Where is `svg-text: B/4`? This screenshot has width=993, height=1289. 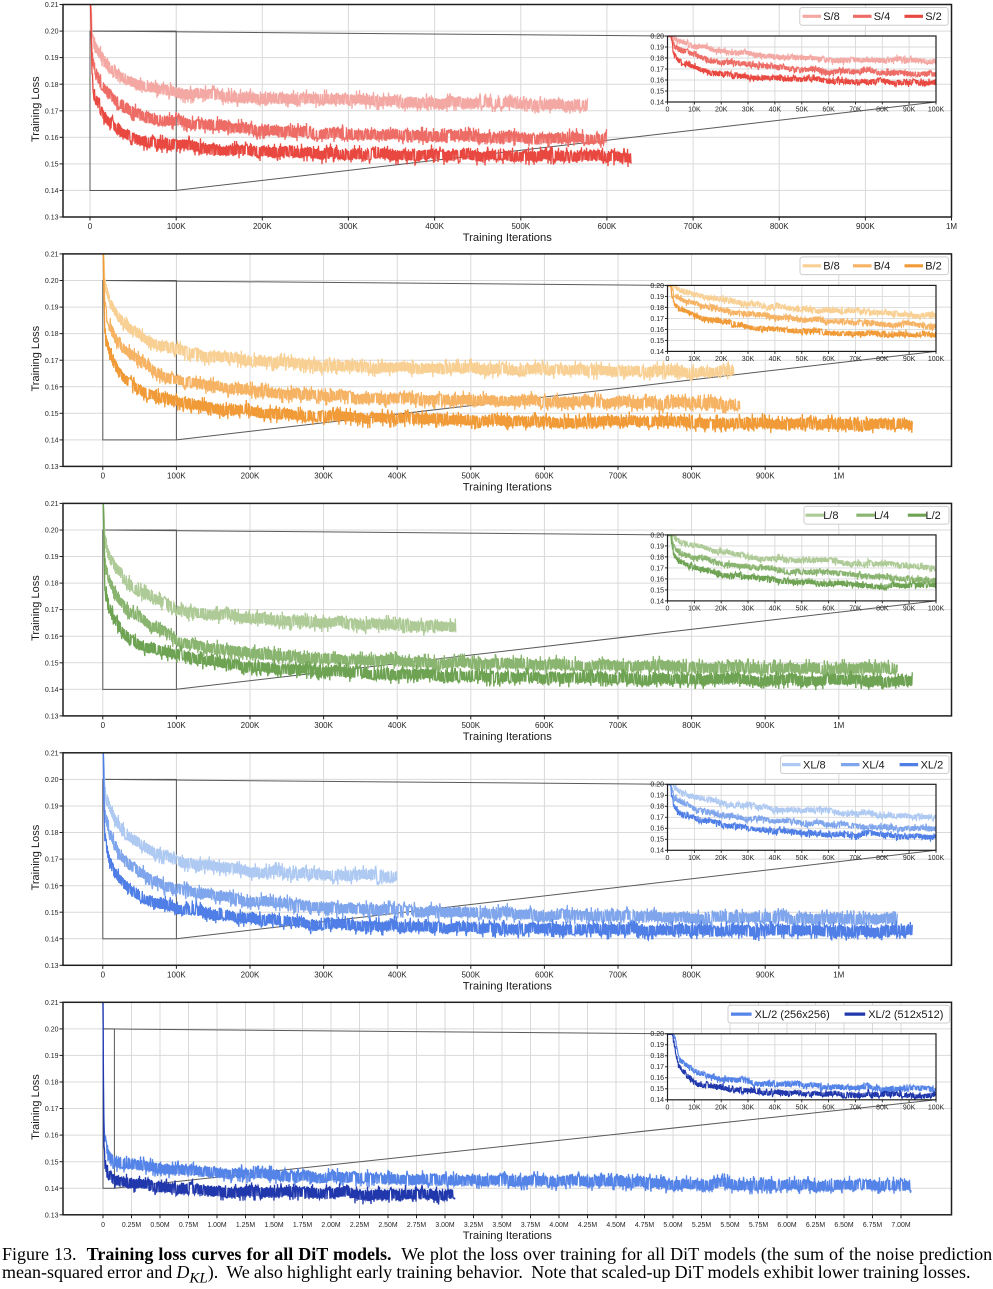
svg-text: B/4 is located at coordinates (882, 267).